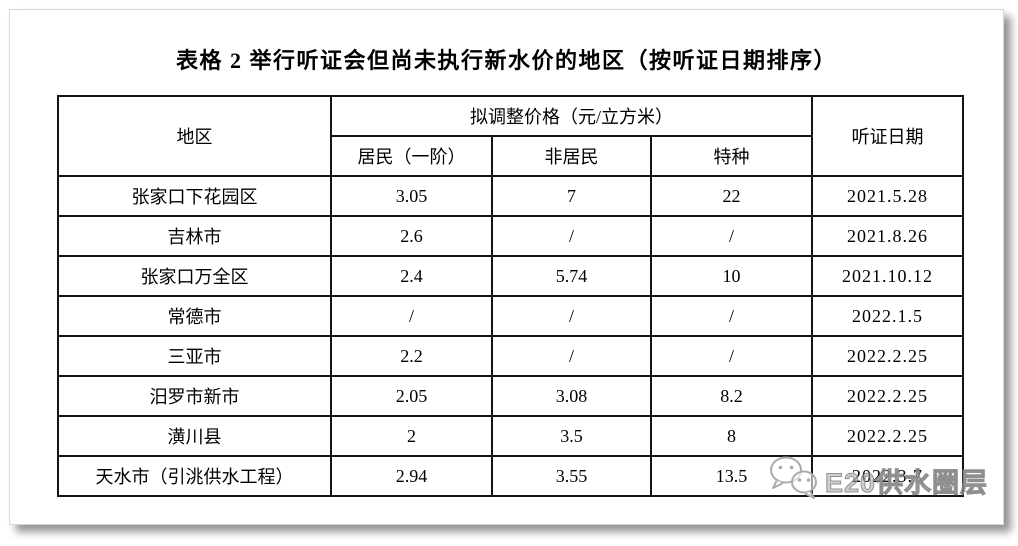 The image size is (1018, 546). What do you see at coordinates (887, 276) in the screenshot?
I see `cell-hearing-date: 2021.10.12` at bounding box center [887, 276].